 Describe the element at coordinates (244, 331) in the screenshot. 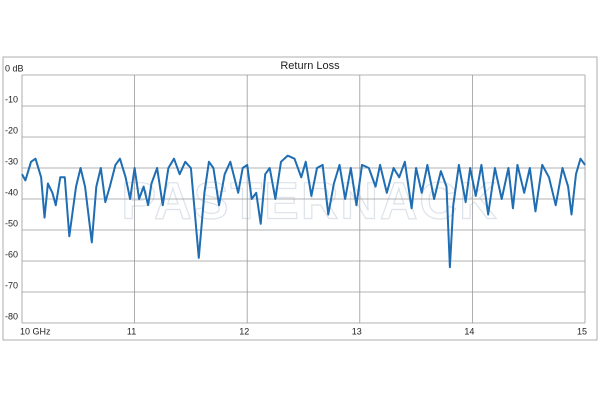

I see `x-tick-label: 12` at that location.